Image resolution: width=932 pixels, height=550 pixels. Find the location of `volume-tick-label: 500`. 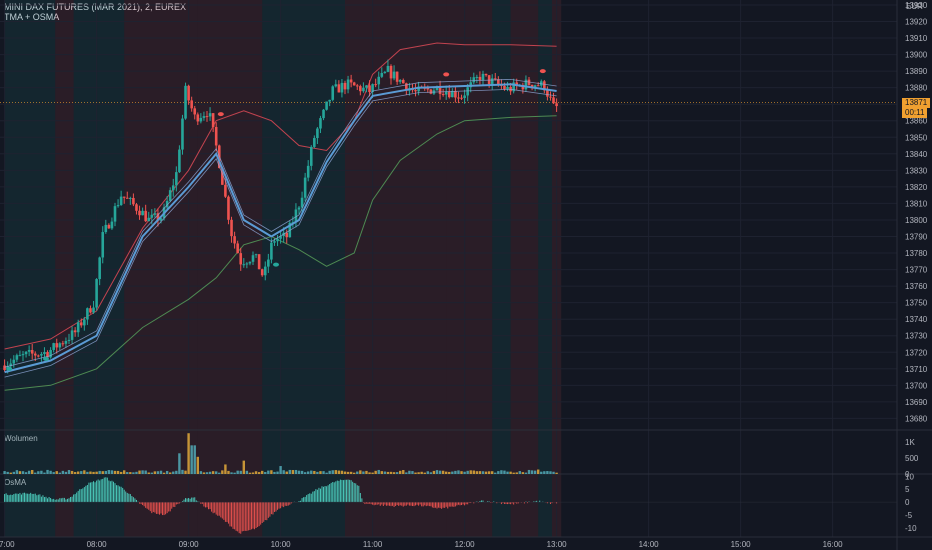

volume-tick-label: 500 is located at coordinates (912, 458).